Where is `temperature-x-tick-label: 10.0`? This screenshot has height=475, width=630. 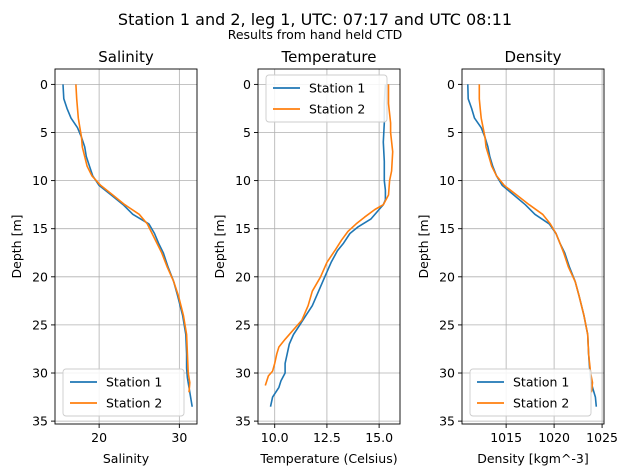
temperature-x-tick-label: 10.0 is located at coordinates (275, 437).